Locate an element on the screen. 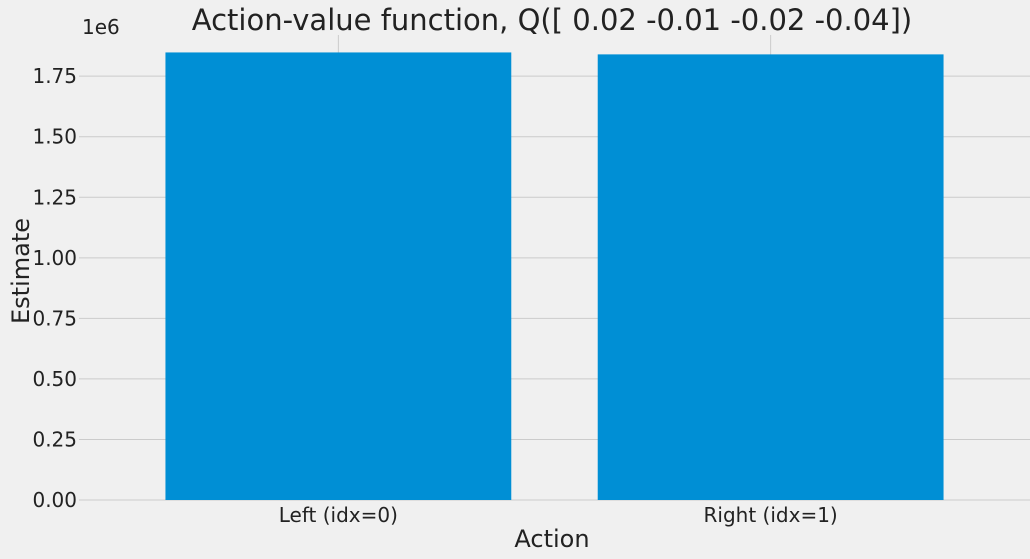 The image size is (1030, 559). x-tick-labels: Left (idx=0) Right (idx=1) is located at coordinates (558, 515).